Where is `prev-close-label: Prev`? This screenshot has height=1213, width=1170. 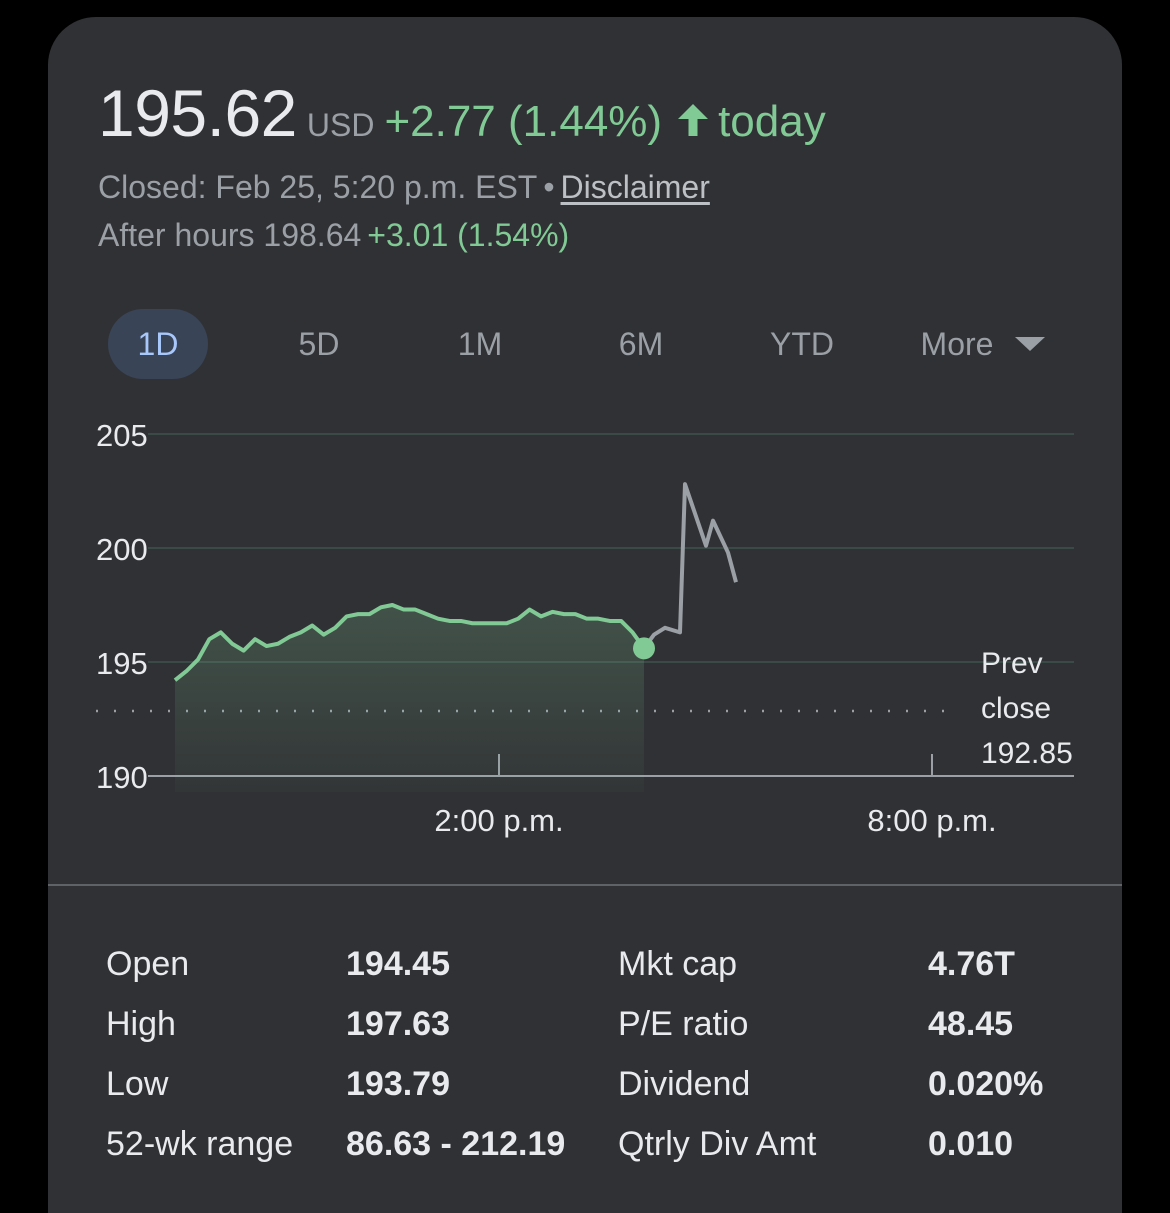 prev-close-label: Prev is located at coordinates (1012, 663).